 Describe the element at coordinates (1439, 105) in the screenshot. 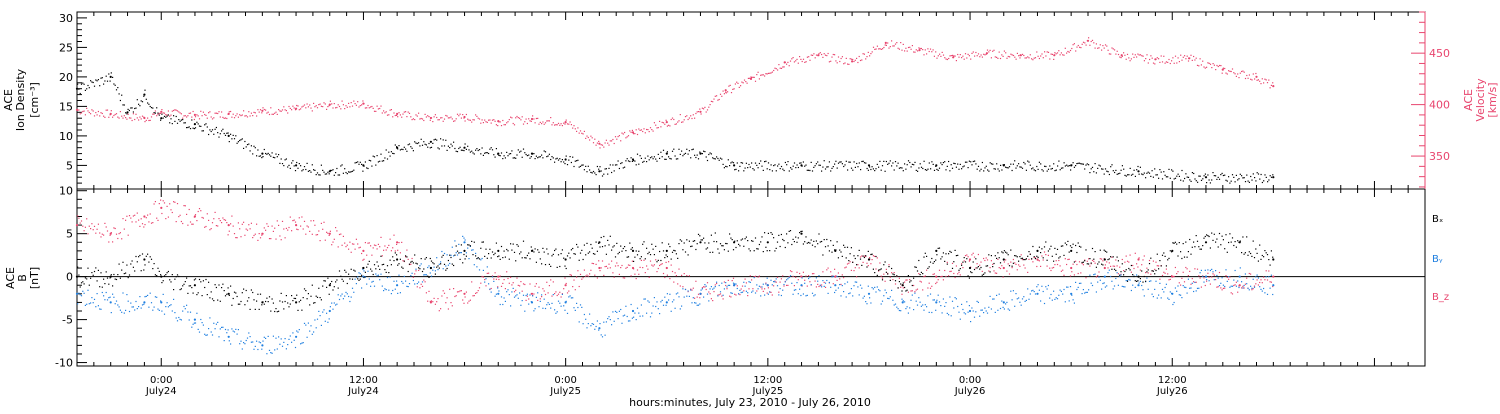

I see `y2-tick-label: 400` at that location.